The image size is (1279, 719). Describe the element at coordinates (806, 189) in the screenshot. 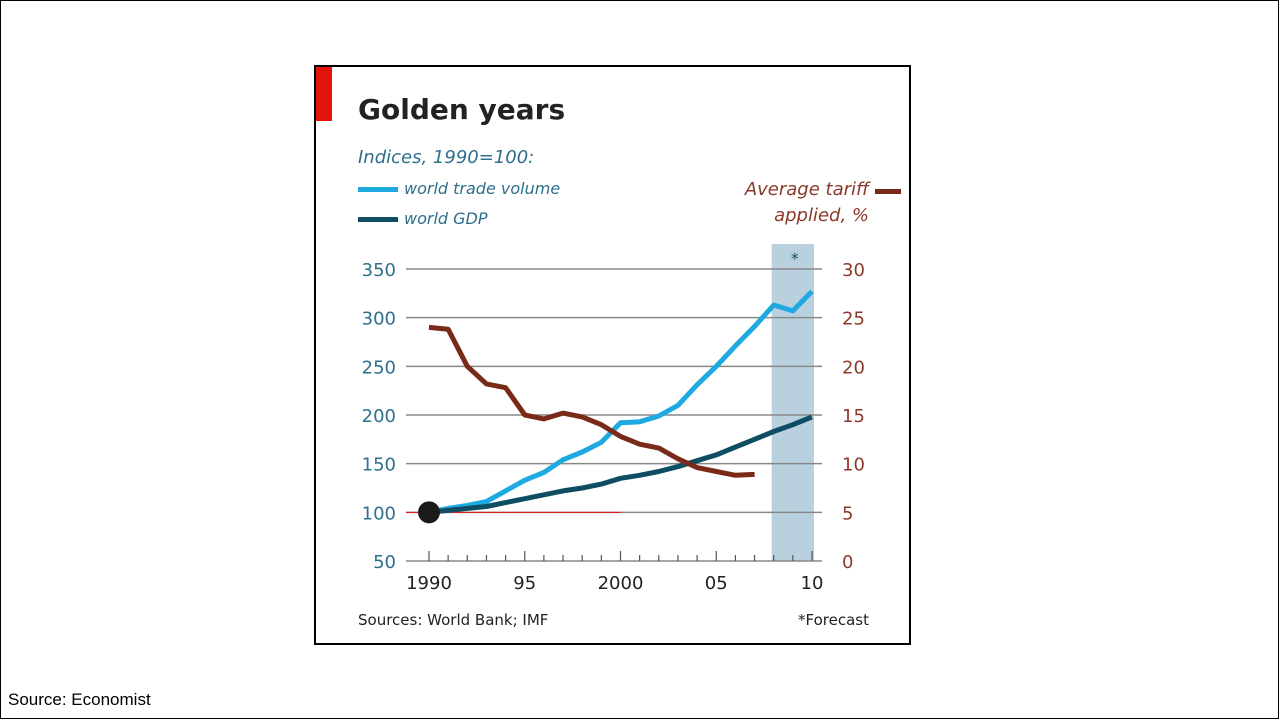

I see `legend-tariff-line1: Average tariff` at that location.